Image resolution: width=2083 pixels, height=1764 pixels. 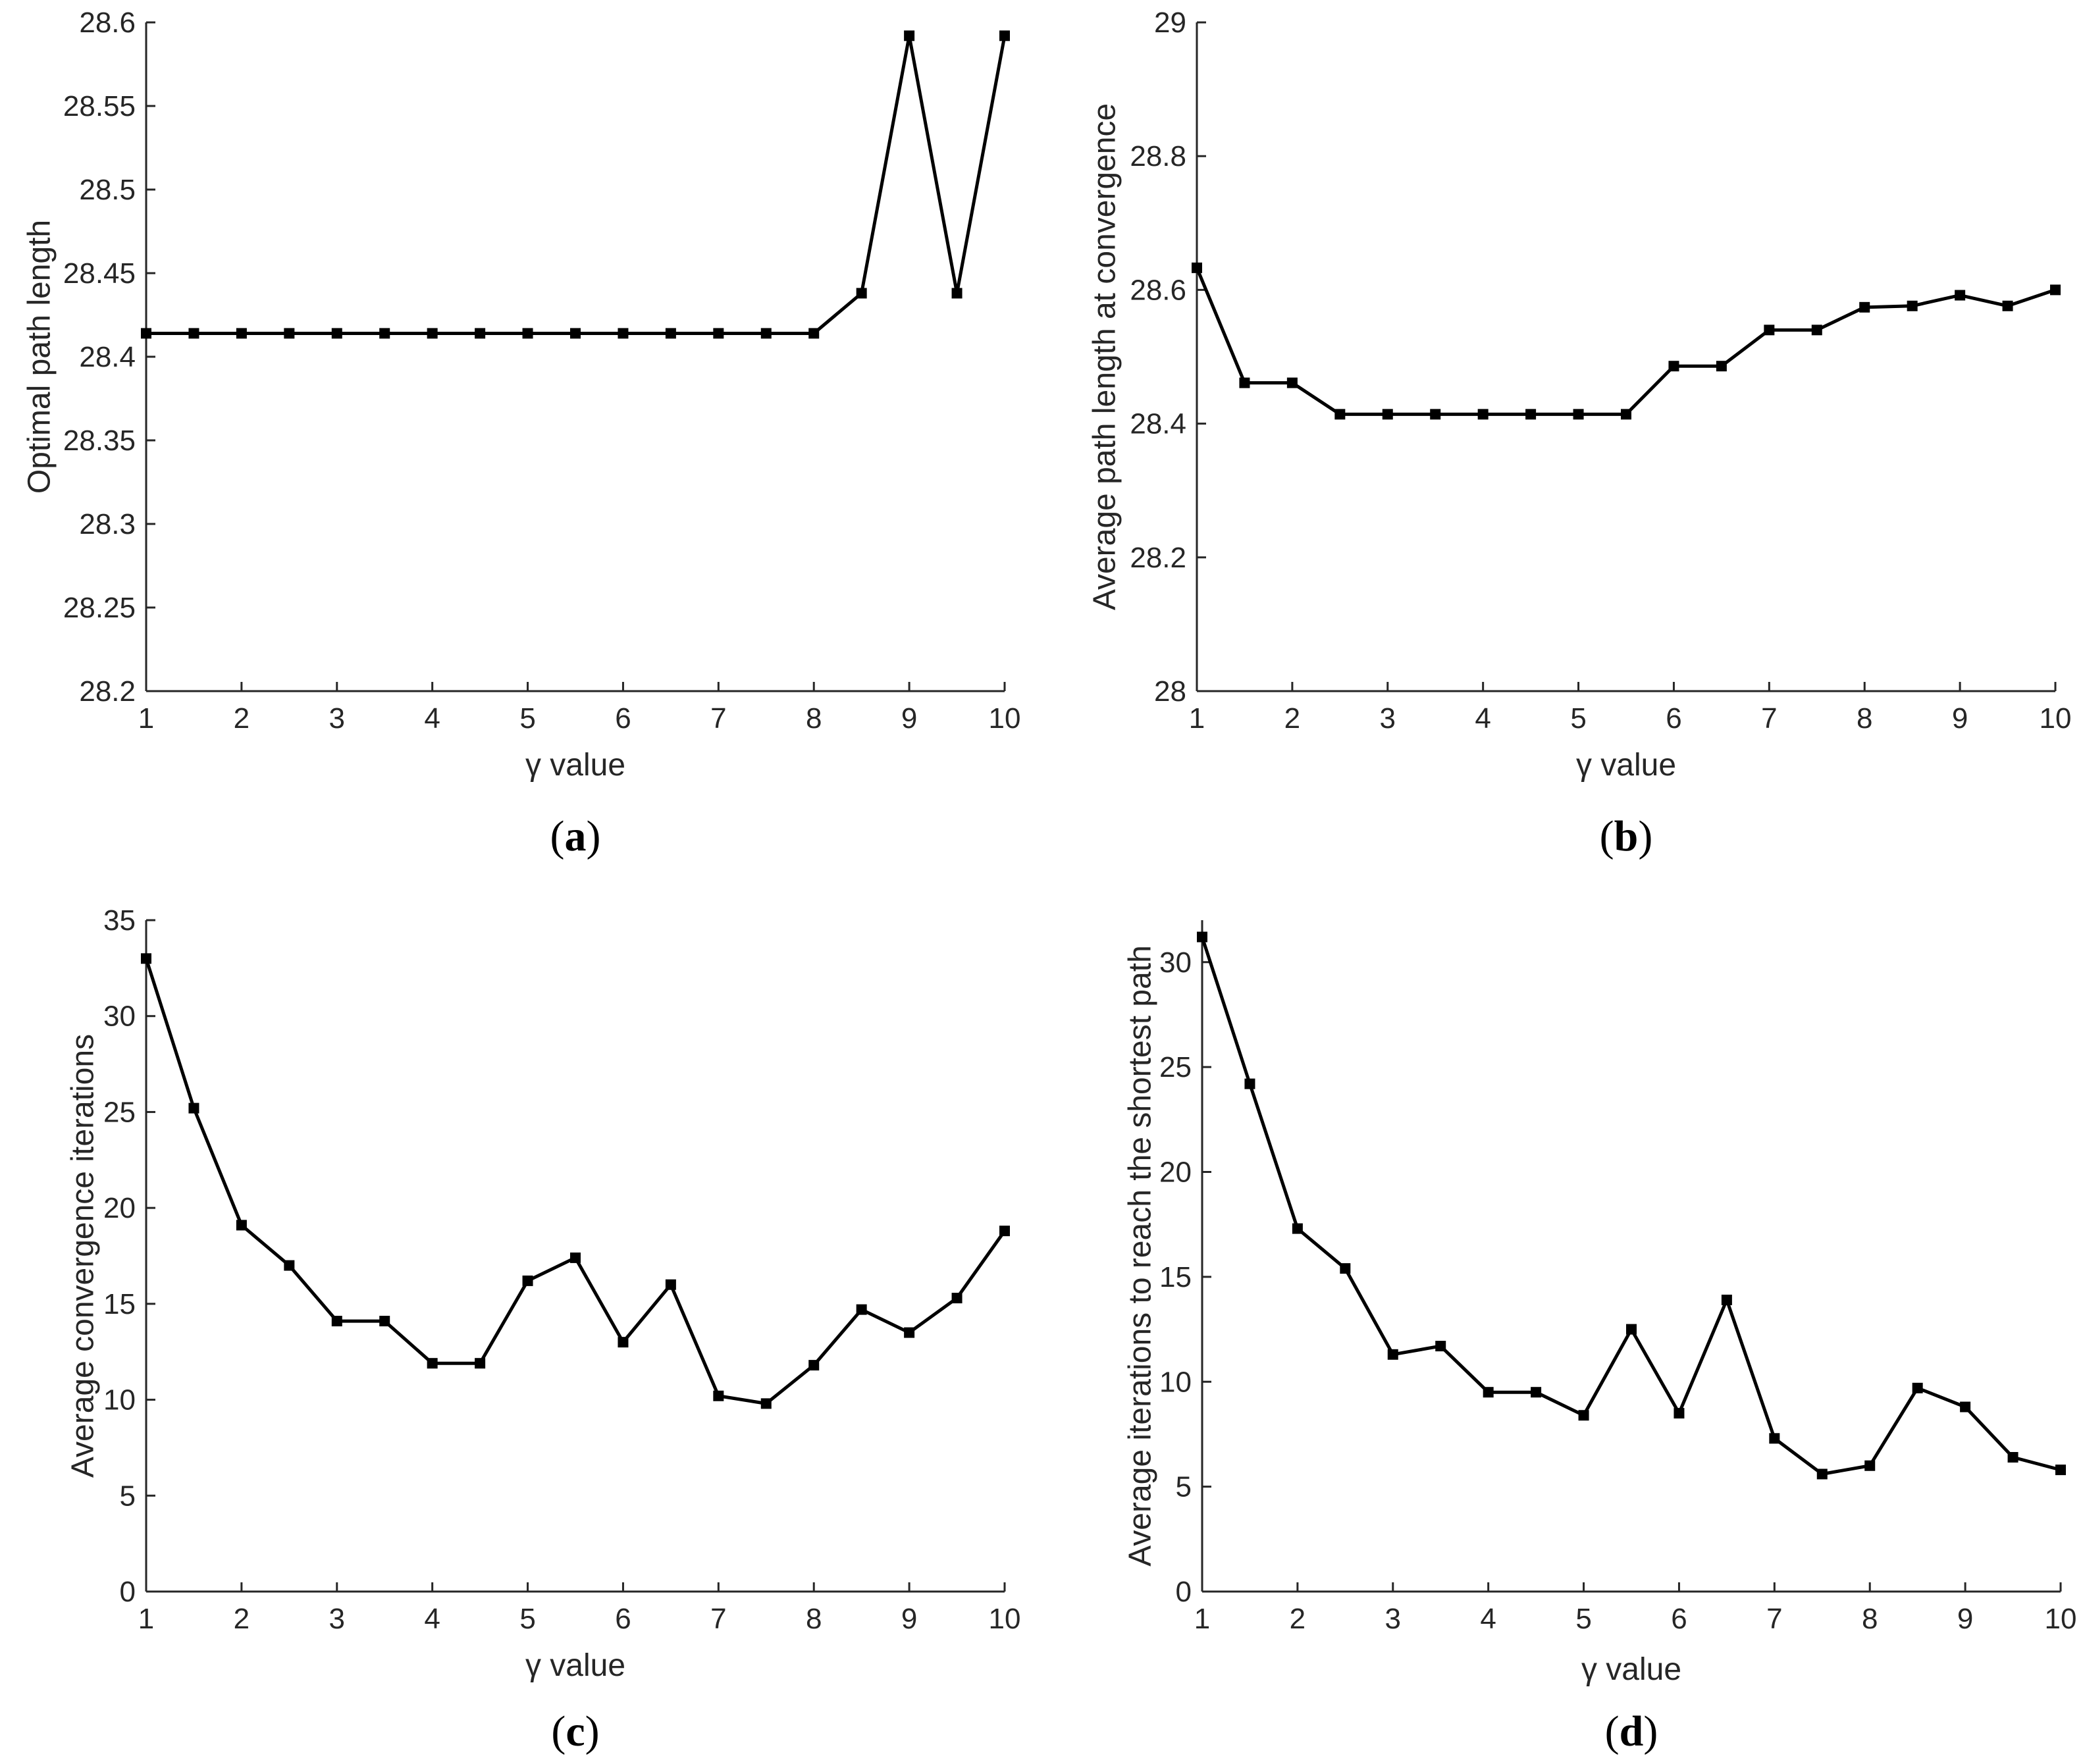 What do you see at coordinates (432, 1619) in the screenshot?
I see `x-tick-label: 4` at bounding box center [432, 1619].